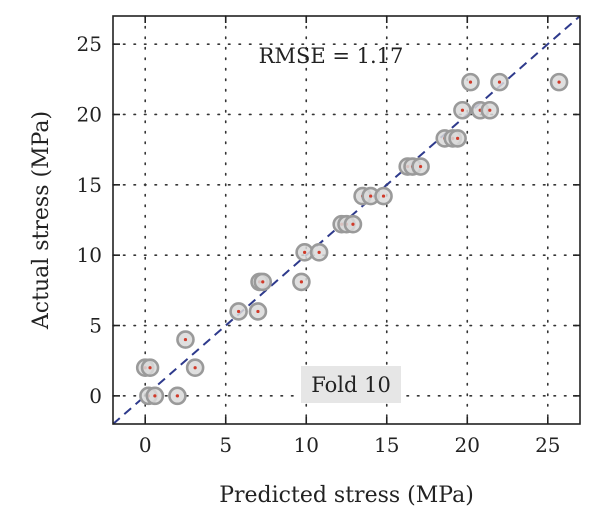 Image resolution: width=600 pixels, height=531 pixels. I want to click on fold-label-background, so click(351, 384).